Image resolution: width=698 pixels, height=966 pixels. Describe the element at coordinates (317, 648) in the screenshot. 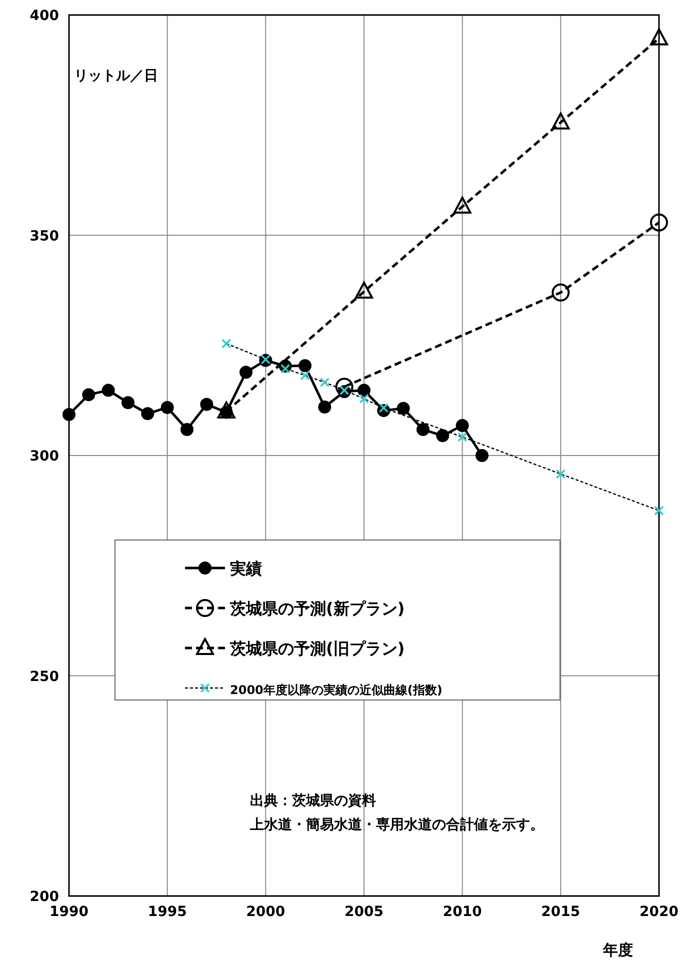

I see `legend-label: 茨城県の予測(旧プラン)` at that location.